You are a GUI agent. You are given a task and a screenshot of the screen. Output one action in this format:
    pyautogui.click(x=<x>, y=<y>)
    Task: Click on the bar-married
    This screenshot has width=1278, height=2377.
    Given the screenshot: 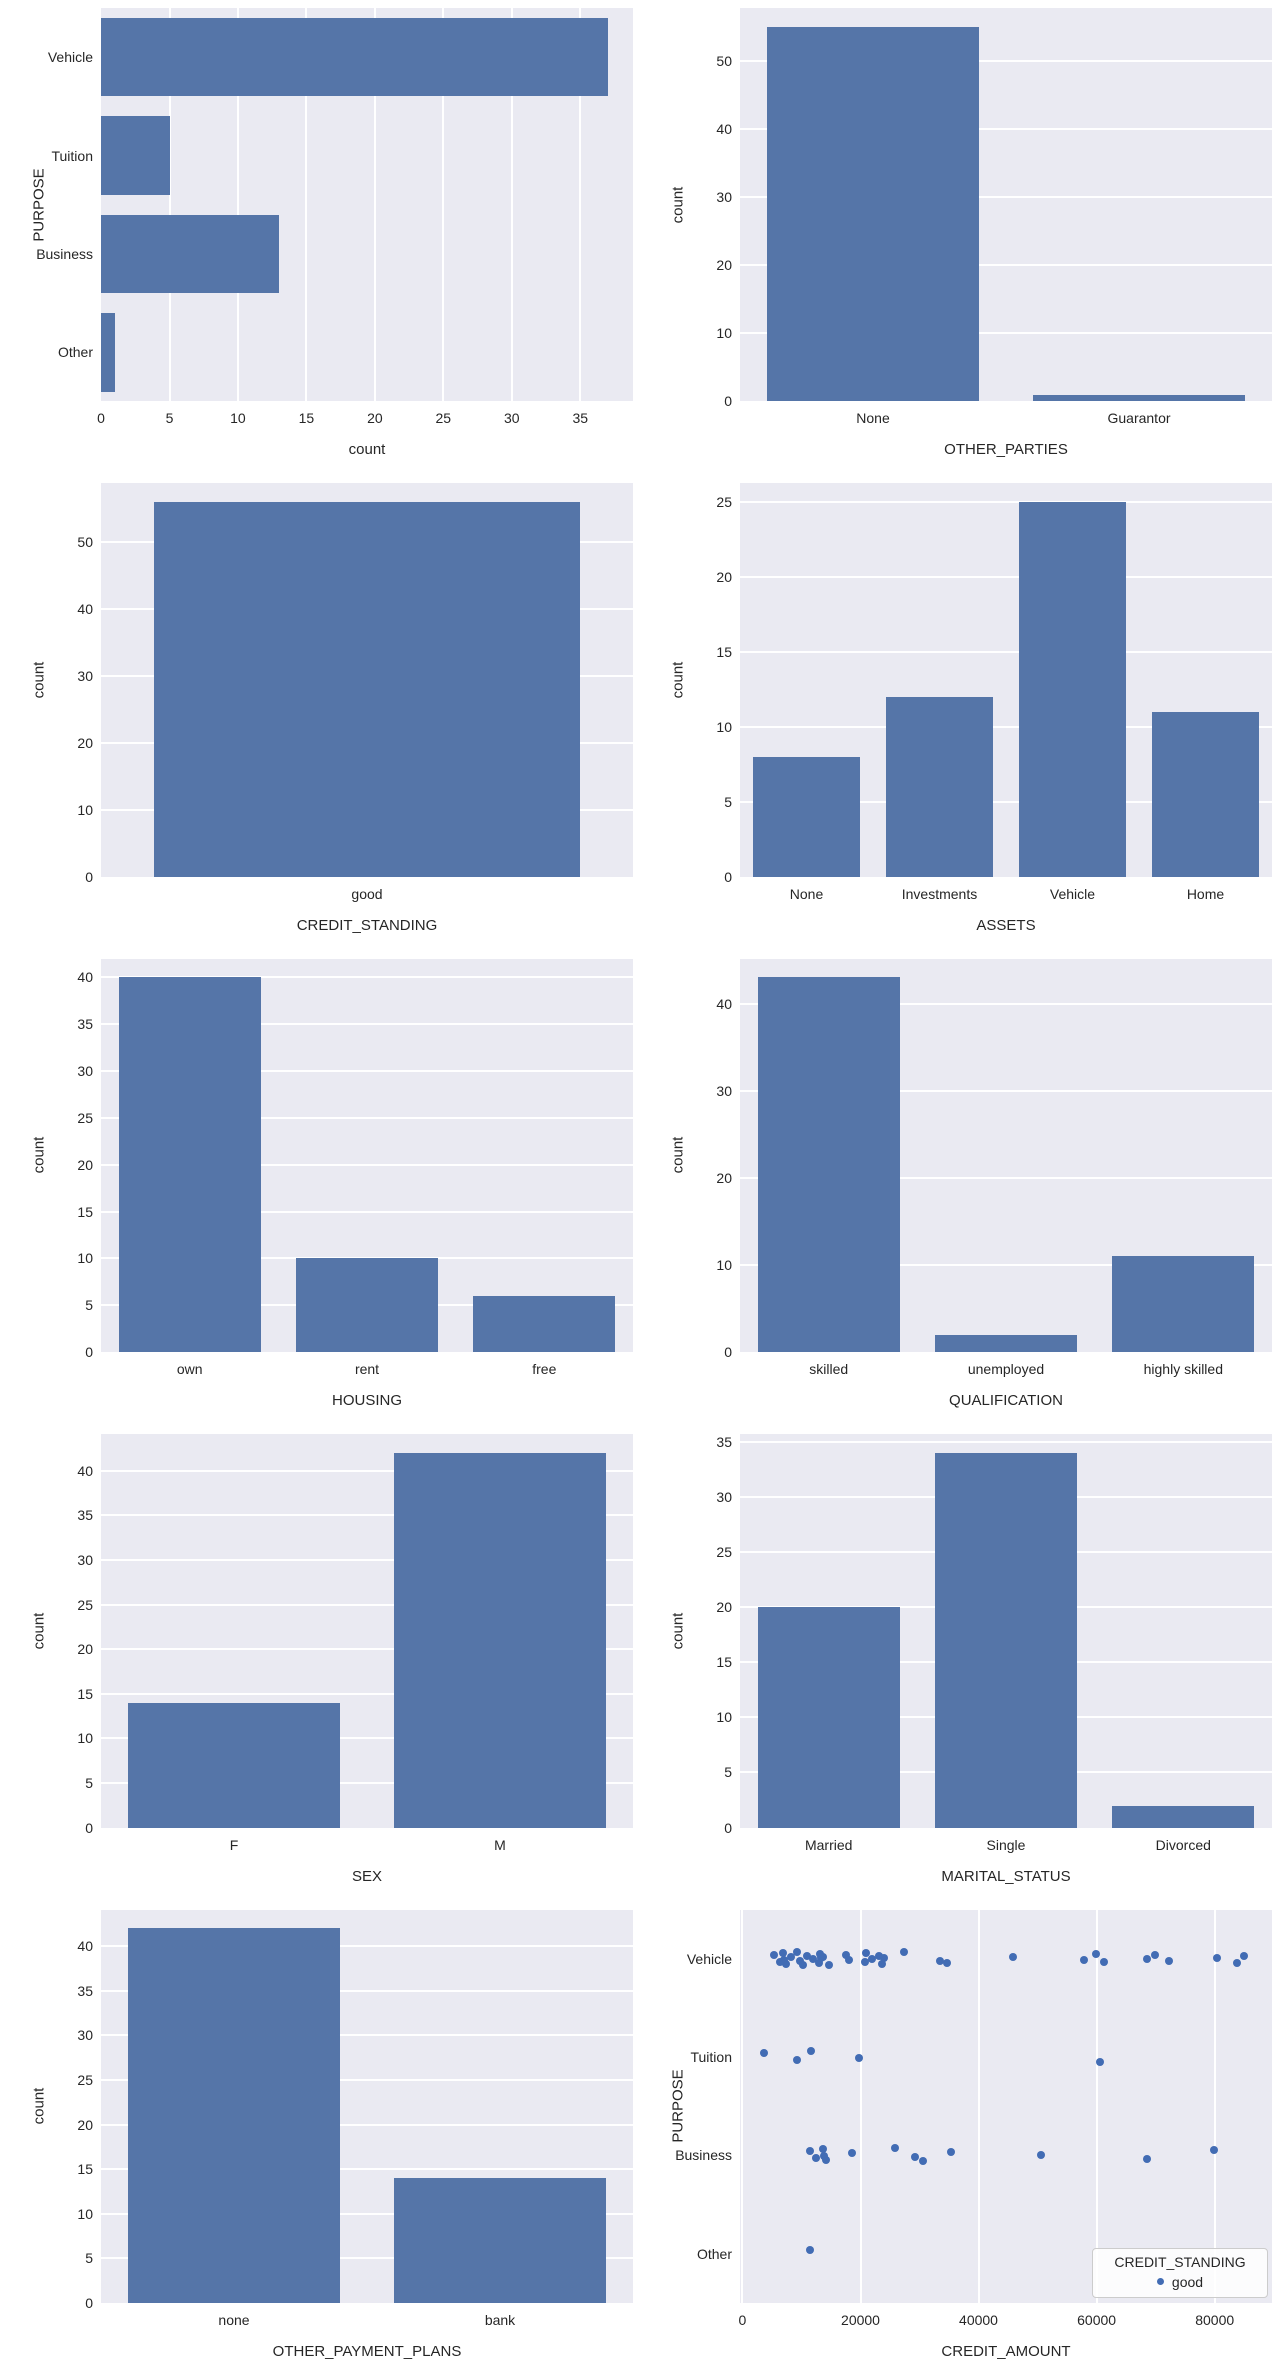 What is the action you would take?
    pyautogui.click(x=828, y=1717)
    